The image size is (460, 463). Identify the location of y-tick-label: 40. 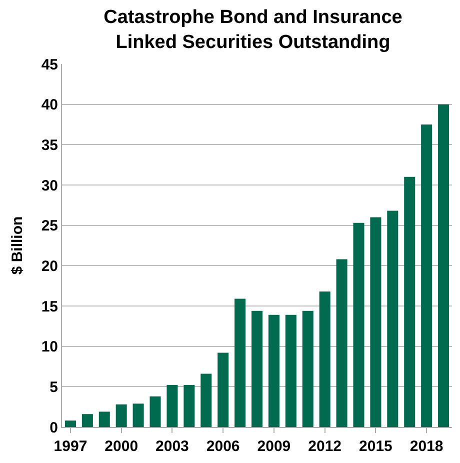
(49, 105).